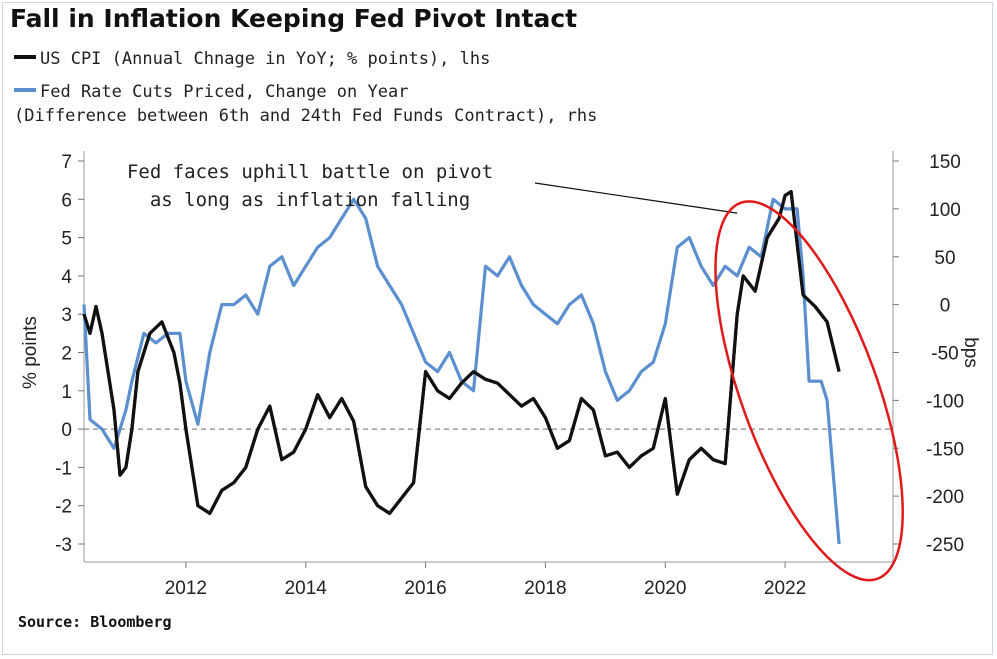  I want to click on legend-fed-swatch, so click(25, 90).